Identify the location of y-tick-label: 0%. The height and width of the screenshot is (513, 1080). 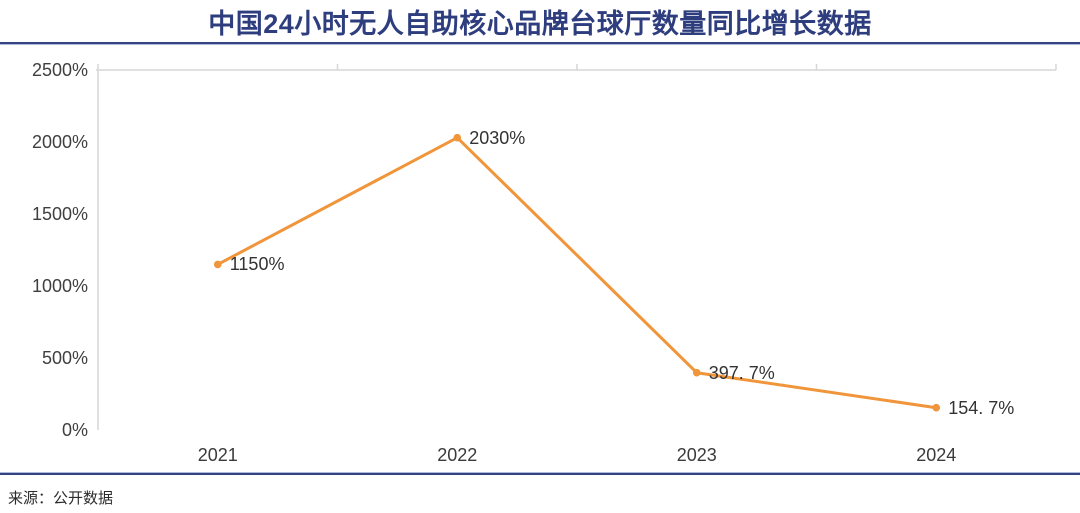
(74, 430).